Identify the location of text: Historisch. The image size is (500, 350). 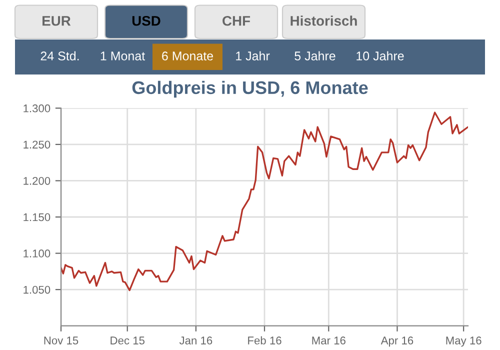
(323, 21).